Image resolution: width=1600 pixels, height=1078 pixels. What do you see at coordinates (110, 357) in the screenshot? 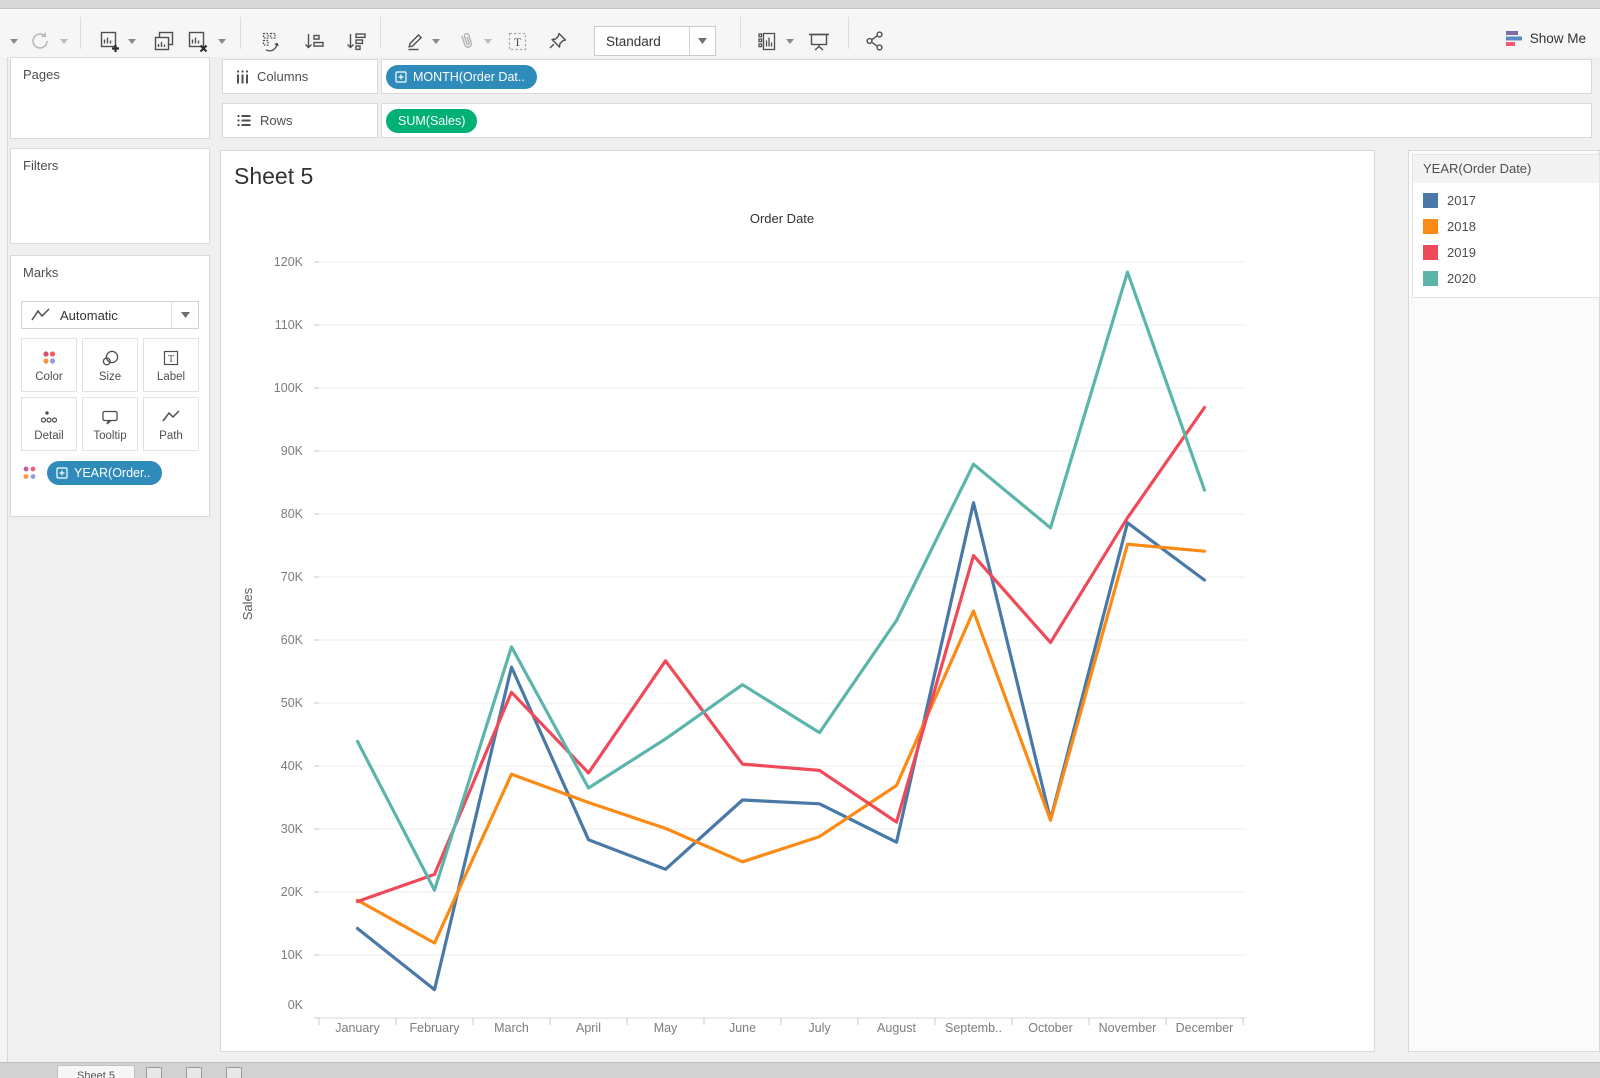
I see `size-icon` at bounding box center [110, 357].